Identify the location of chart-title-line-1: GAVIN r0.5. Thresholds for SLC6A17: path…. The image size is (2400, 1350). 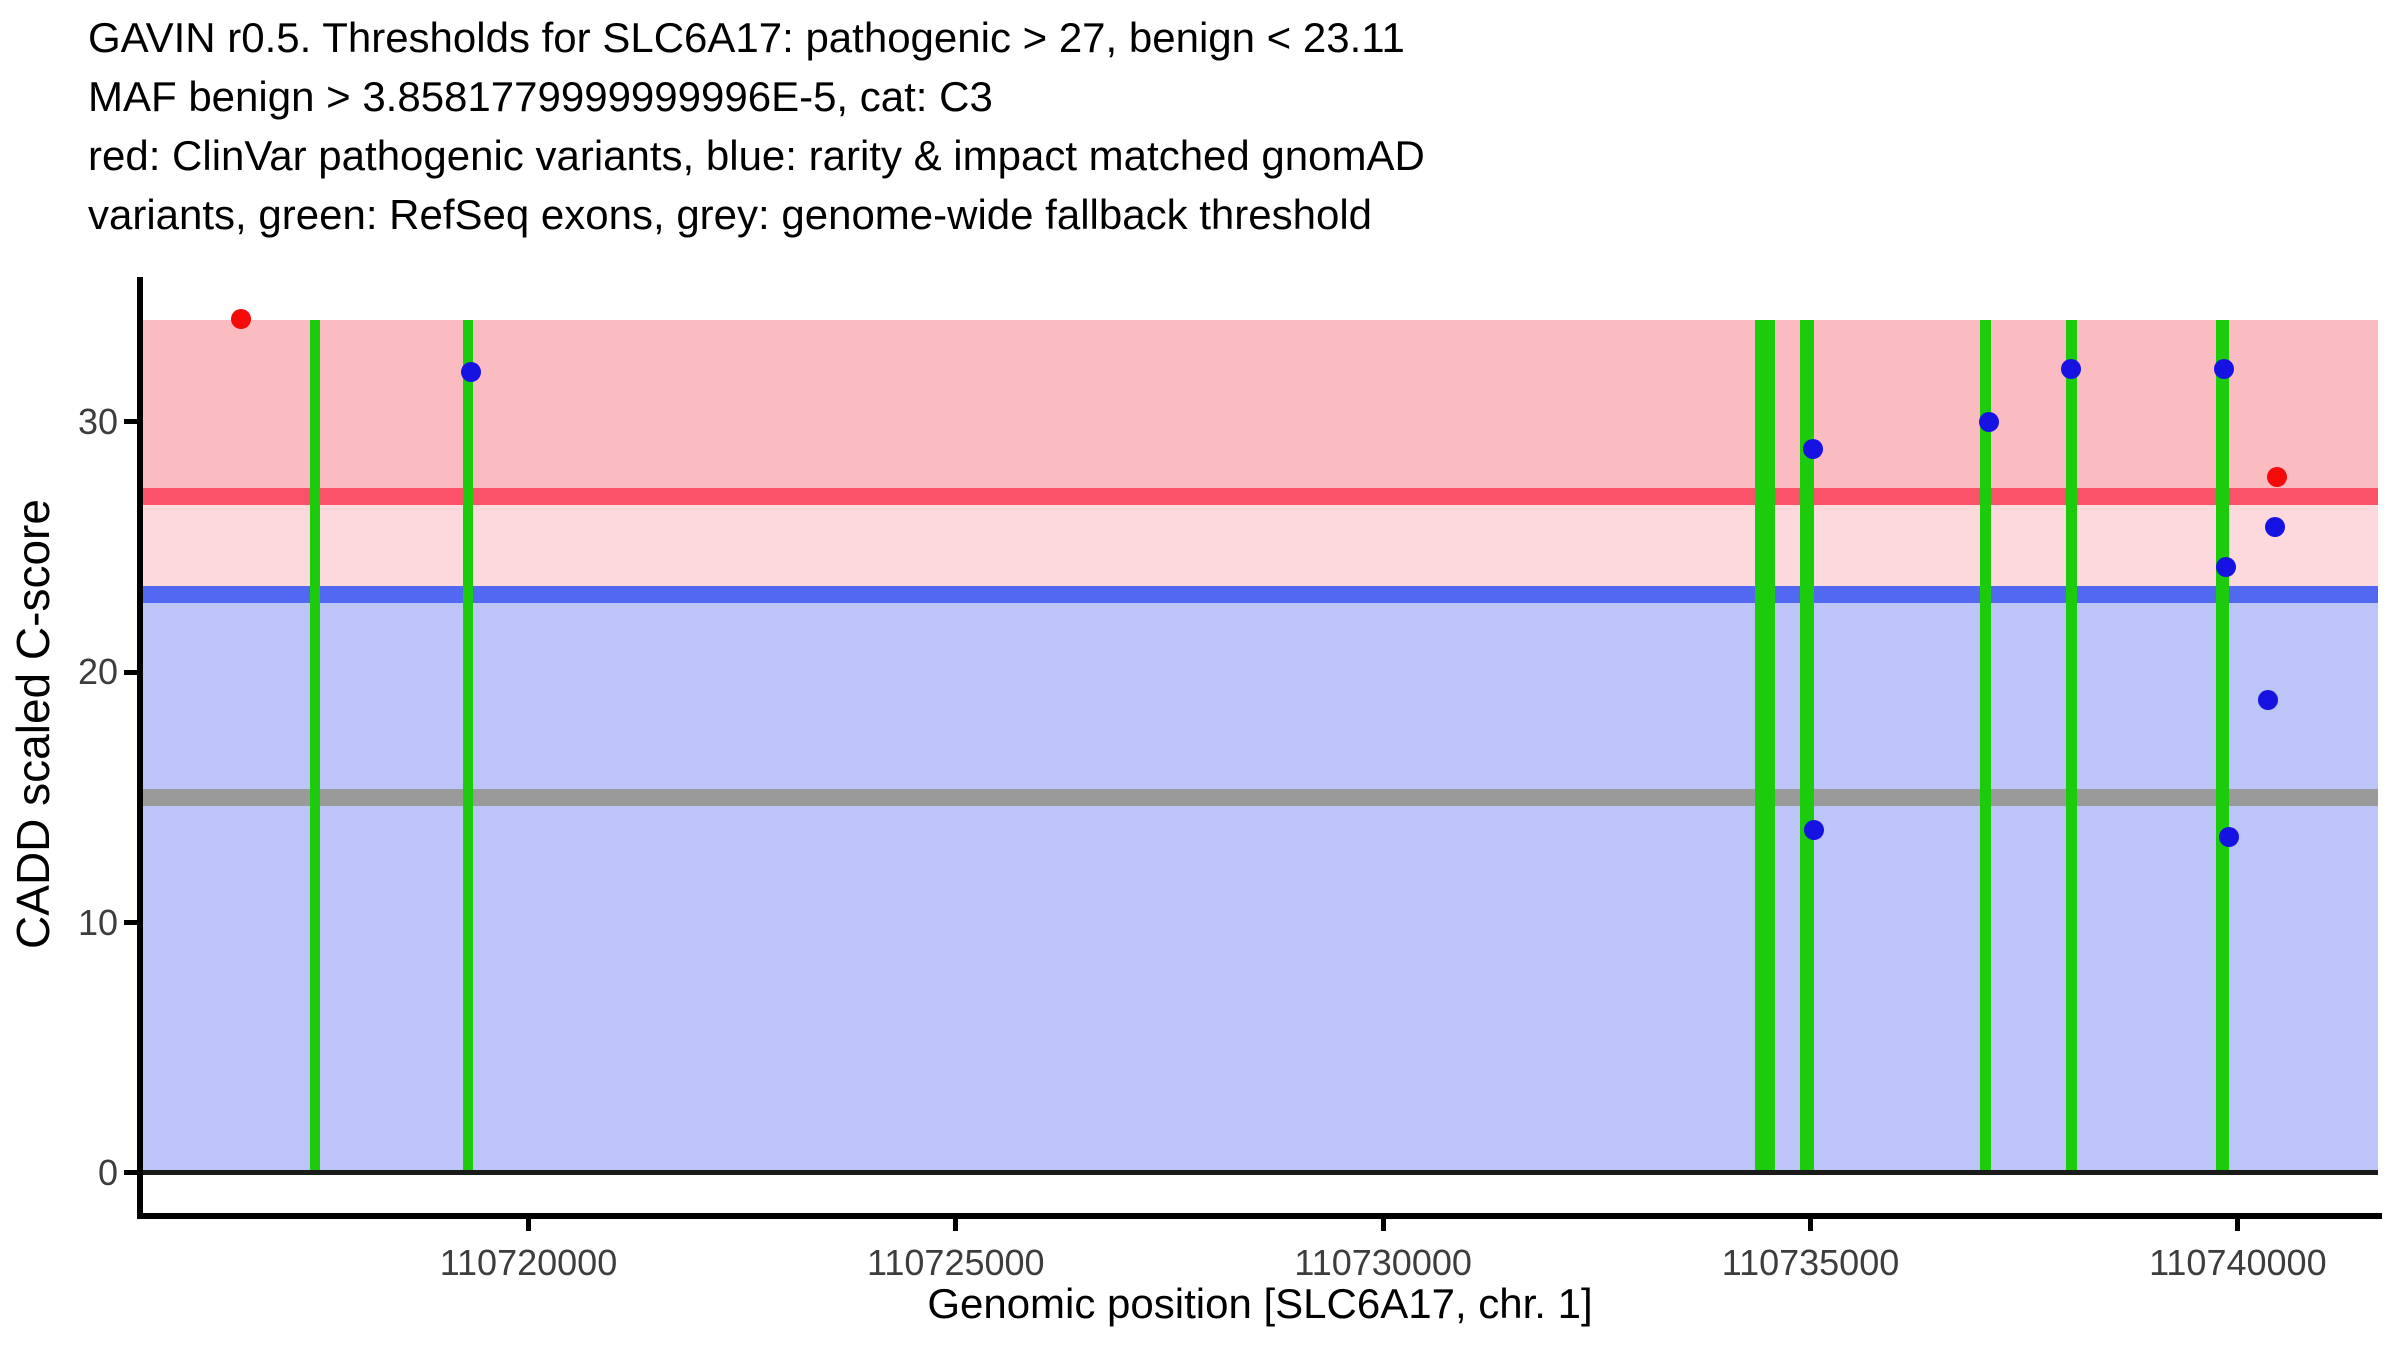
(746, 37).